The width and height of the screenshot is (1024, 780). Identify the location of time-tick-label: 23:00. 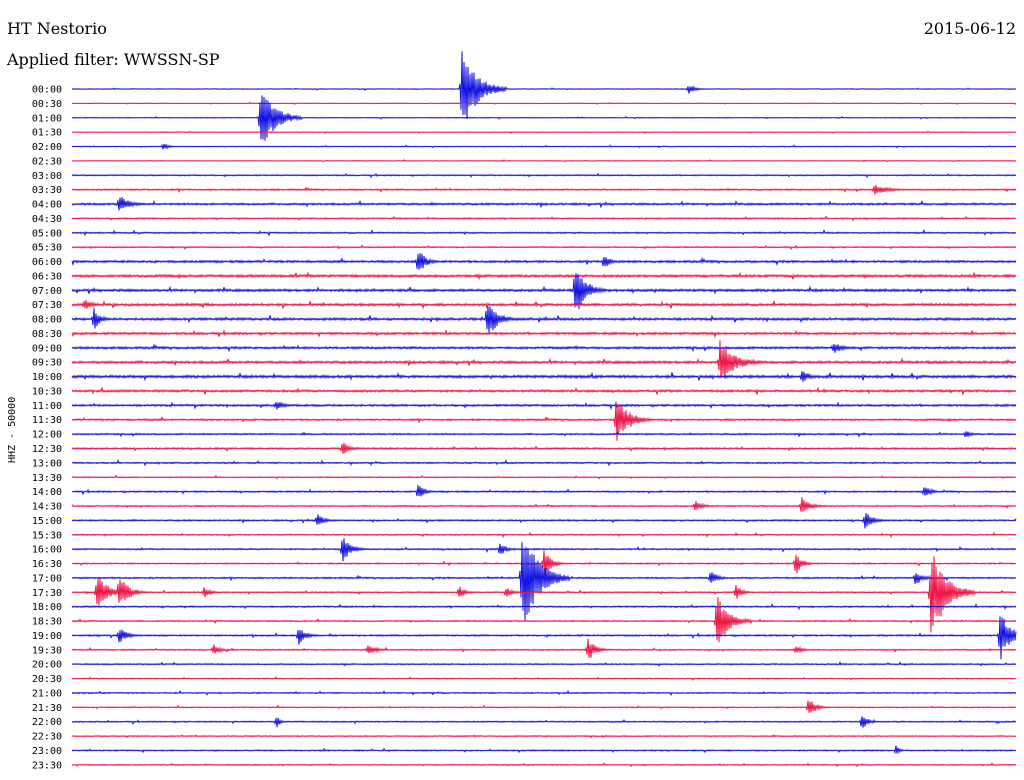
(47, 751).